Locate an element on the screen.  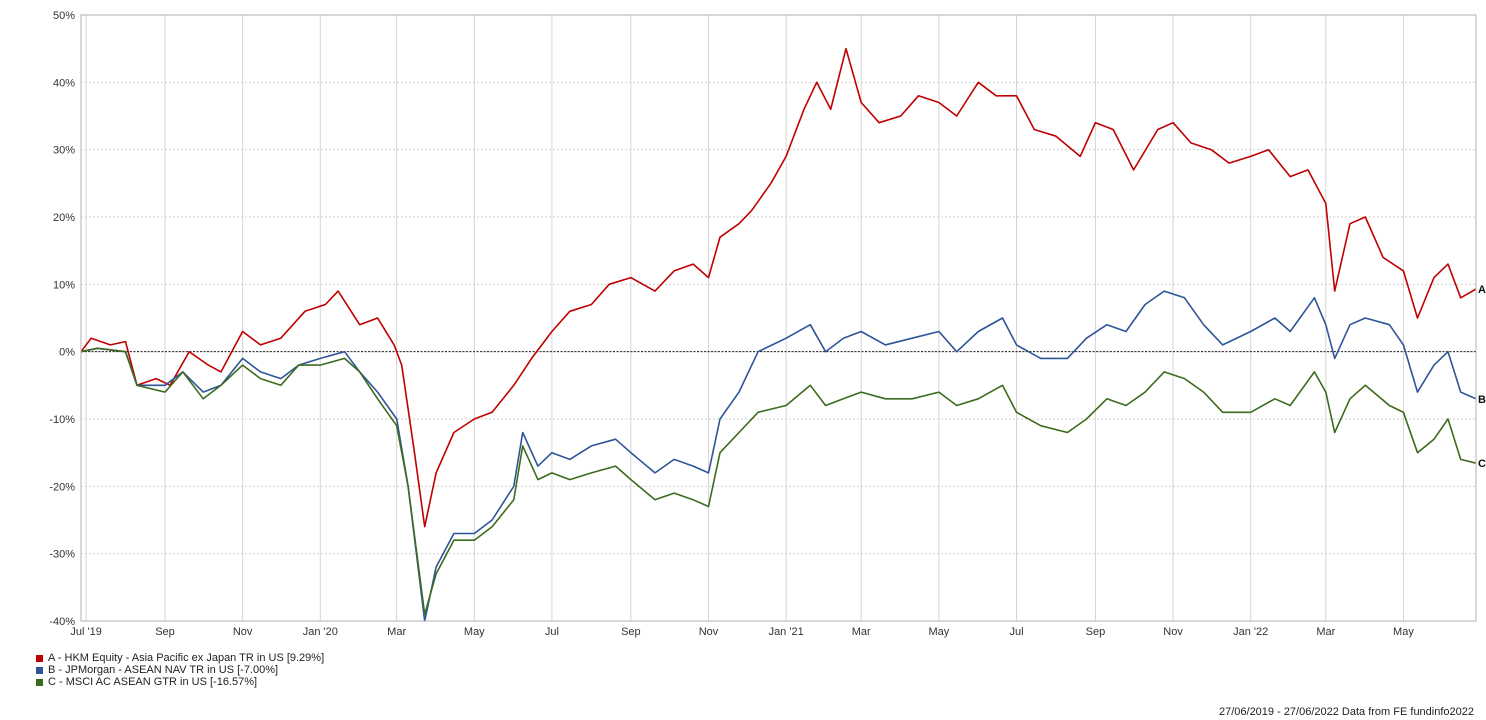
y-axis-ticks: -40% -30% -20% -10% 0% 10% 20% 30% 40% 50% is located at coordinates (62, 319).